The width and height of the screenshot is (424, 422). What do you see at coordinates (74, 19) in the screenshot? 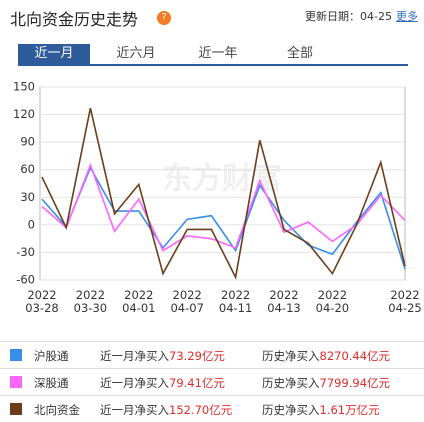
I see `title: 北向资金历史走势` at bounding box center [74, 19].